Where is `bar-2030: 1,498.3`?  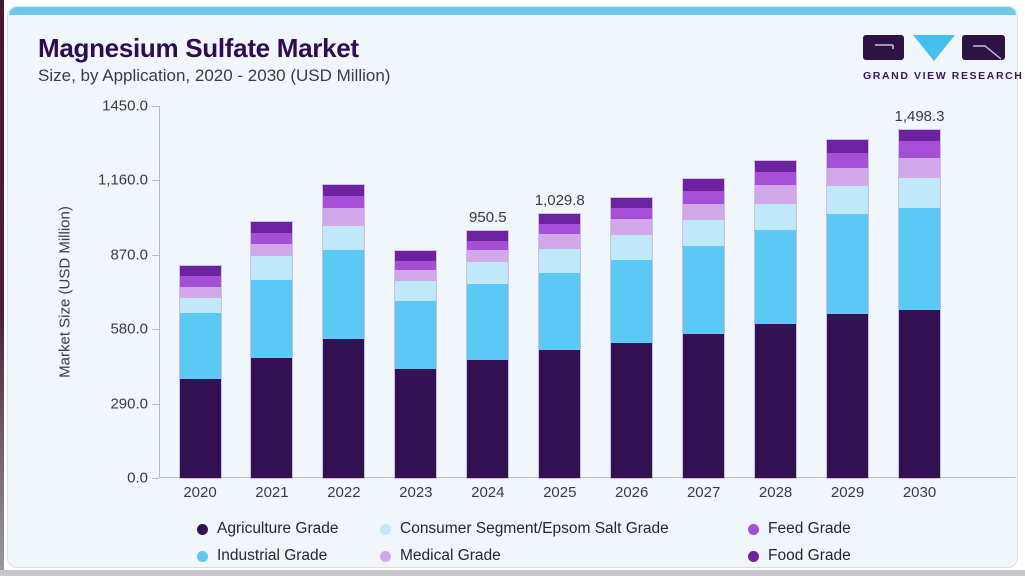
bar-2030: 1,498.3 is located at coordinates (919, 293).